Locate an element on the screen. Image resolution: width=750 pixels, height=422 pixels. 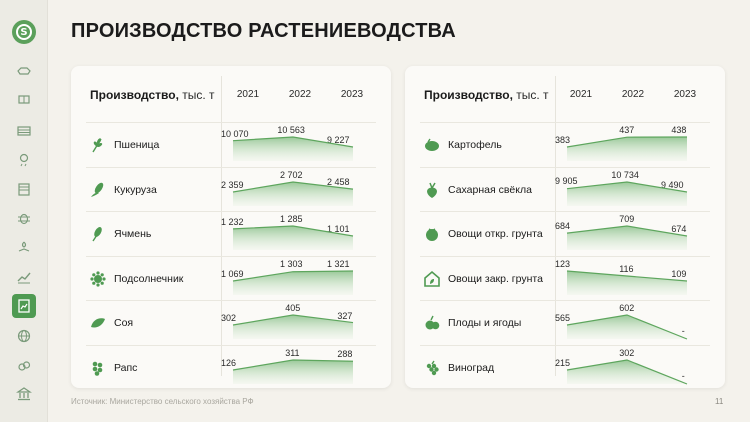
value-2021: 2 359 is located at coordinates (232, 184).